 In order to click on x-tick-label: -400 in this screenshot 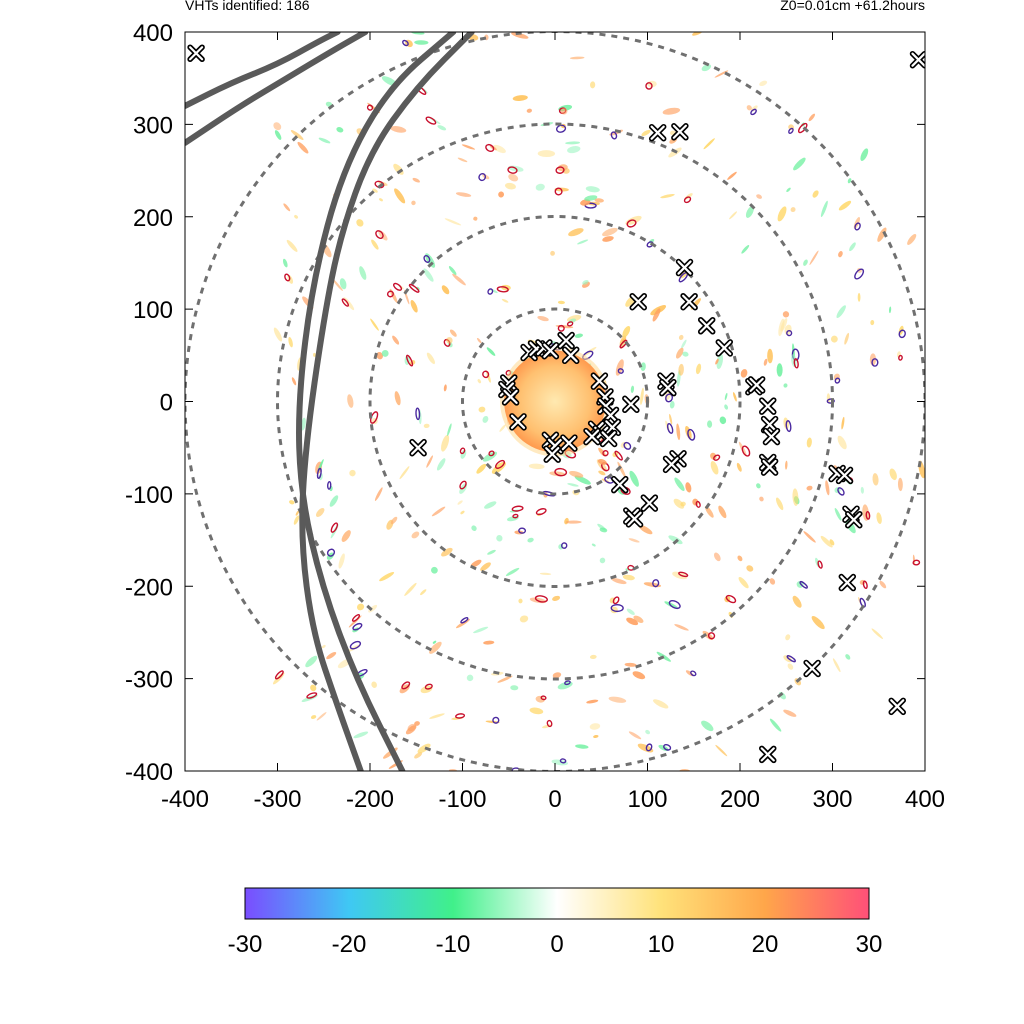, I will do `click(185, 799)`.